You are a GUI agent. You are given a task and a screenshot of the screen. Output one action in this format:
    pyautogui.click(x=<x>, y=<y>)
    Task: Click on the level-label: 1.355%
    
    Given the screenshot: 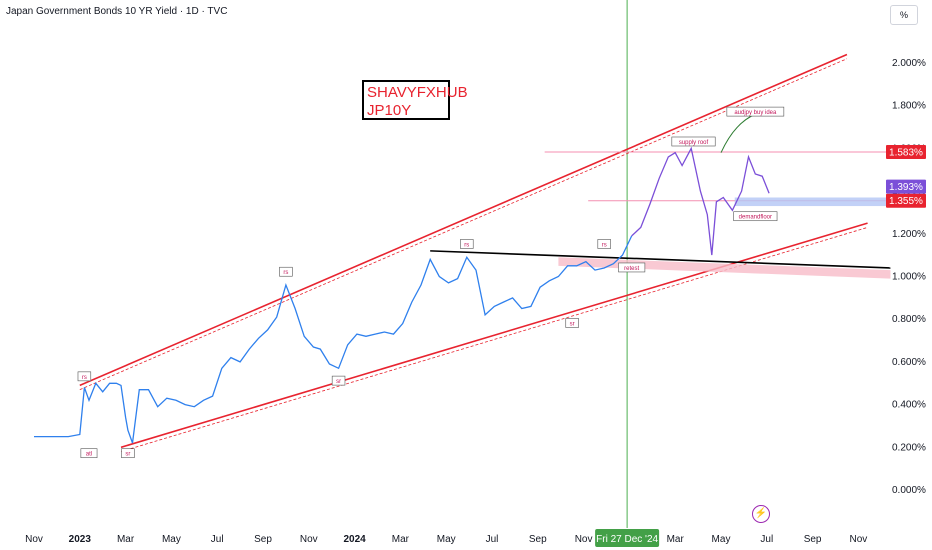 What is the action you would take?
    pyautogui.click(x=906, y=201)
    